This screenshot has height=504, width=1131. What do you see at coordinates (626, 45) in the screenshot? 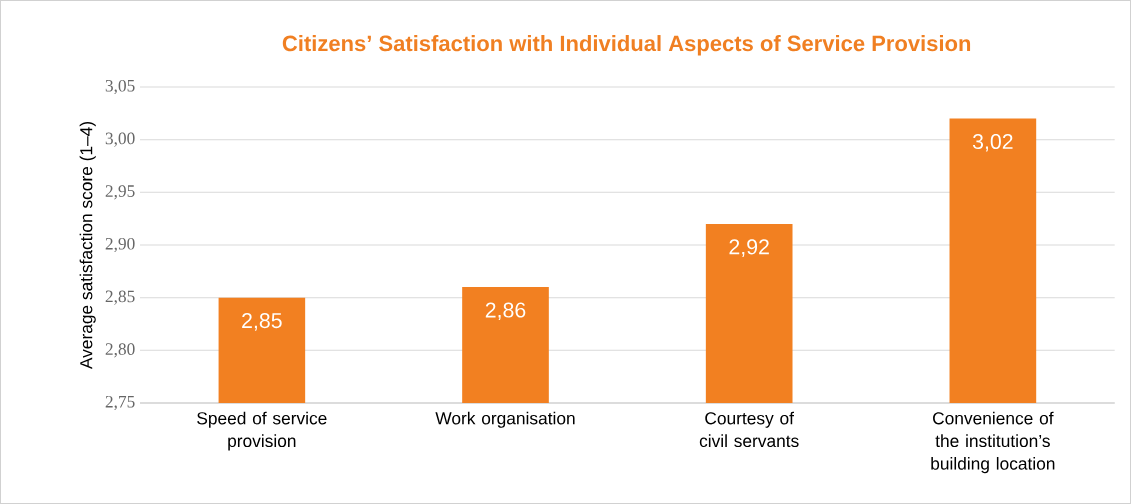
I see `chart-title: Citizens’ Satisfaction with Individual Aspects of Service Provision` at bounding box center [626, 45].